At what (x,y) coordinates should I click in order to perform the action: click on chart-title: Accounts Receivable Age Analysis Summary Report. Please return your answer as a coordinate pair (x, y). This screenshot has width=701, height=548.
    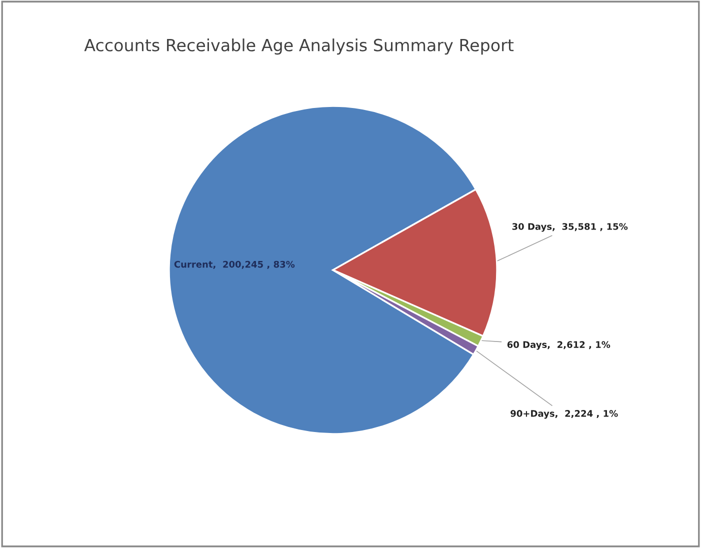
    Looking at the image, I should click on (299, 46).